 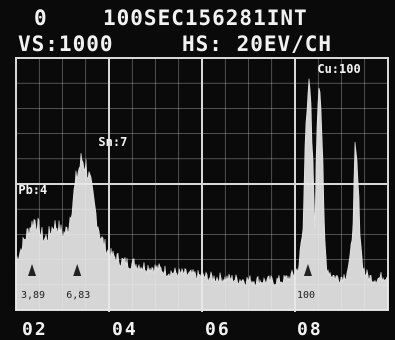 I want to click on header-line-1: 0 100SEC156281INT, so click(x=197, y=18).